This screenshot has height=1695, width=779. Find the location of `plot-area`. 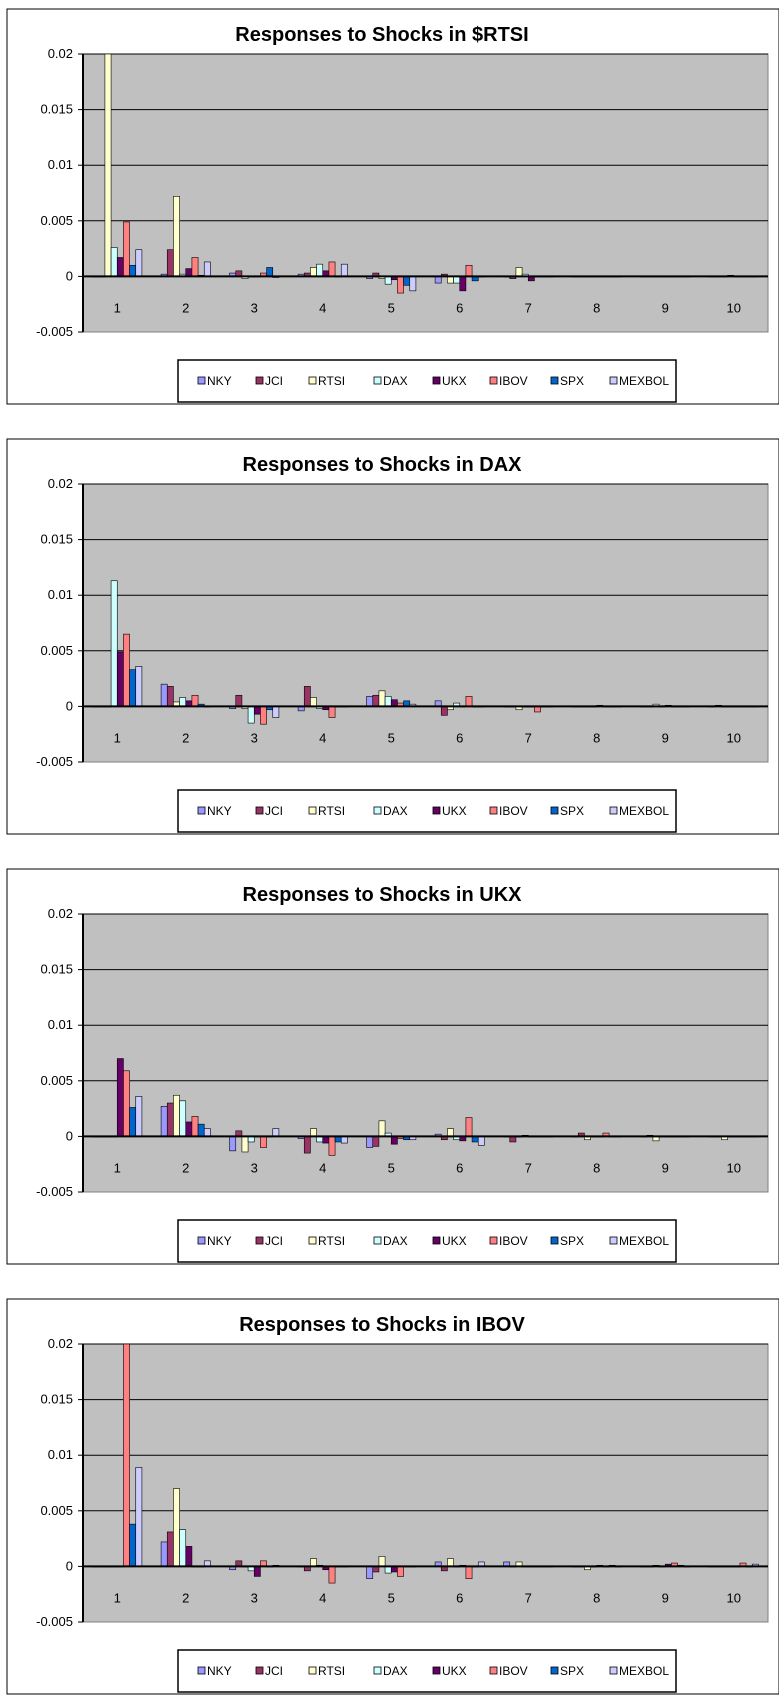

plot-area is located at coordinates (425, 623).